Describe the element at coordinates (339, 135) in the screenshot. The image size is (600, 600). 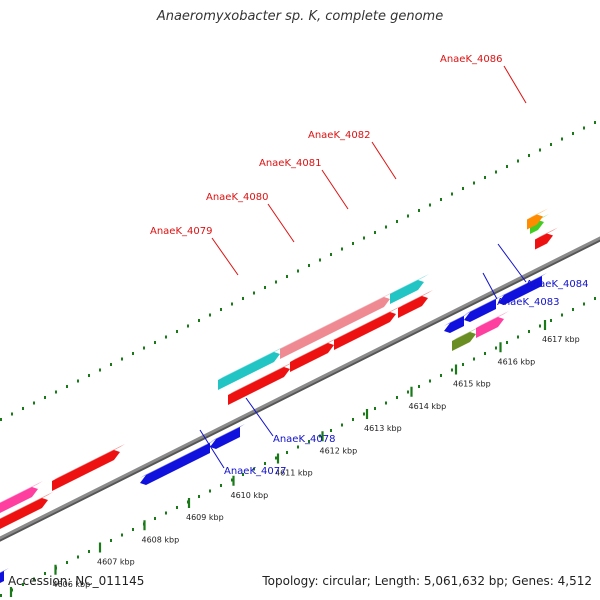
I see `gene-label: AnaeK_4082` at that location.